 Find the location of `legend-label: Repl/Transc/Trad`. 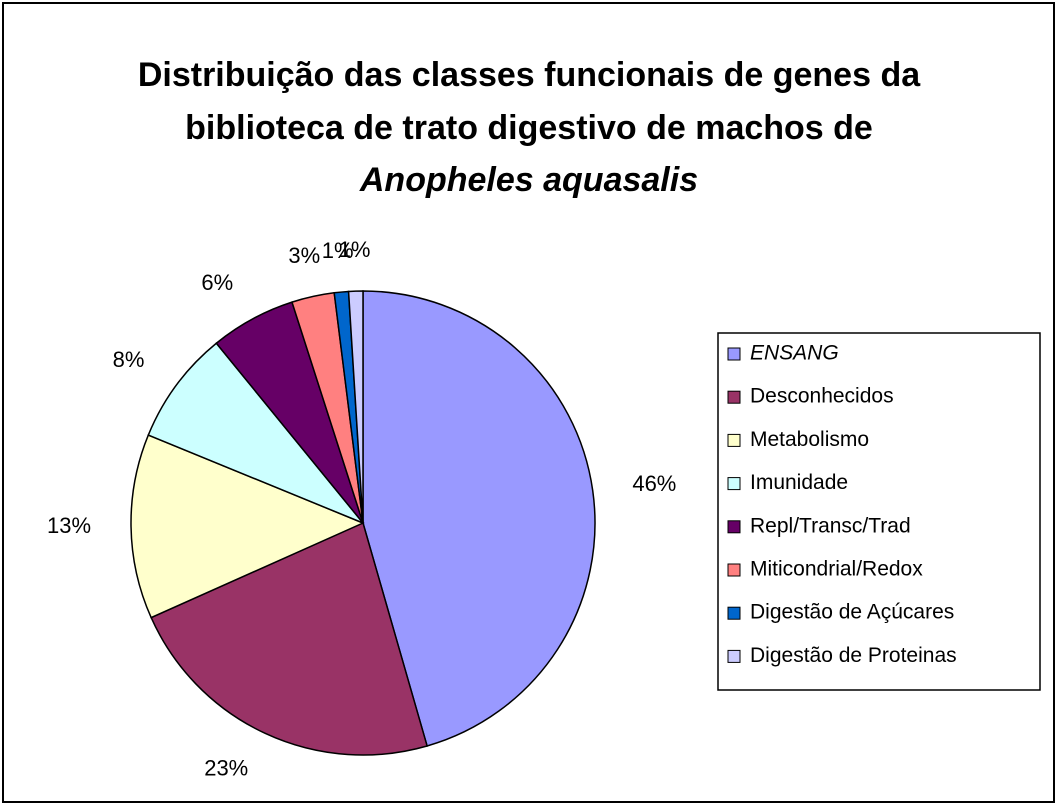

legend-label: Repl/Transc/Trad is located at coordinates (830, 525).